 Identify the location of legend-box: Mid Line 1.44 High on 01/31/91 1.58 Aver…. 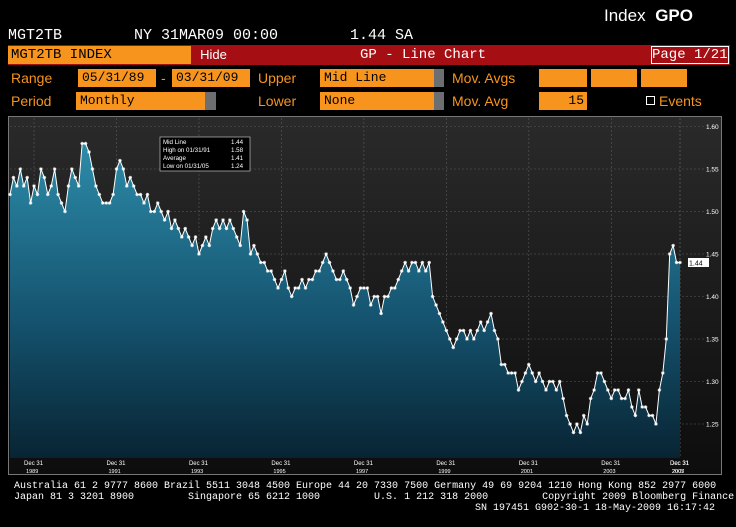
(205, 154).